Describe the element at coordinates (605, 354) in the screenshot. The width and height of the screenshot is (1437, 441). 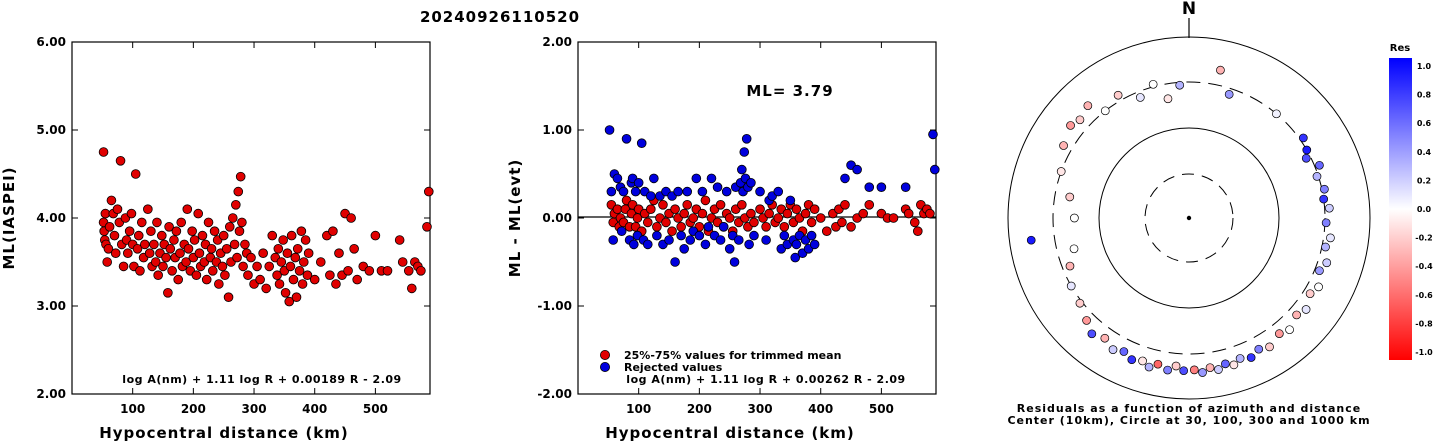
I see `legend-marker-trimmed` at that location.